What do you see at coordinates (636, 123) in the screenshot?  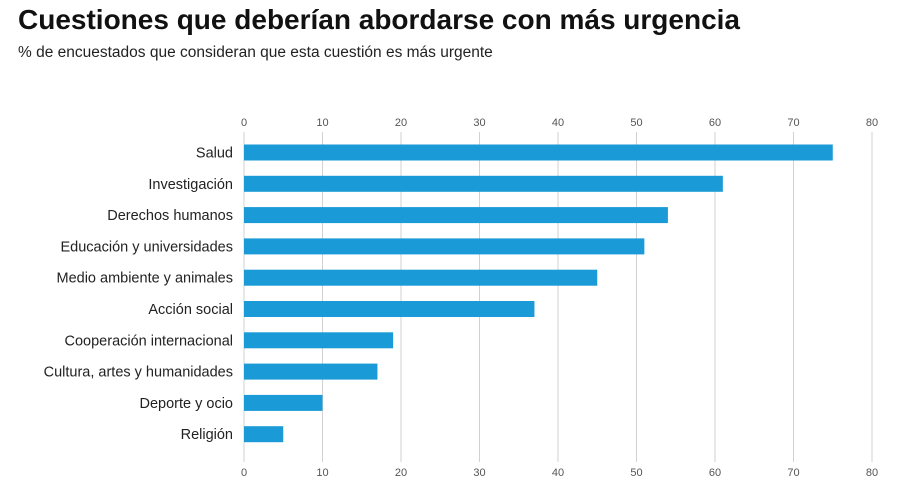 I see `x-tick-label-top: 50` at bounding box center [636, 123].